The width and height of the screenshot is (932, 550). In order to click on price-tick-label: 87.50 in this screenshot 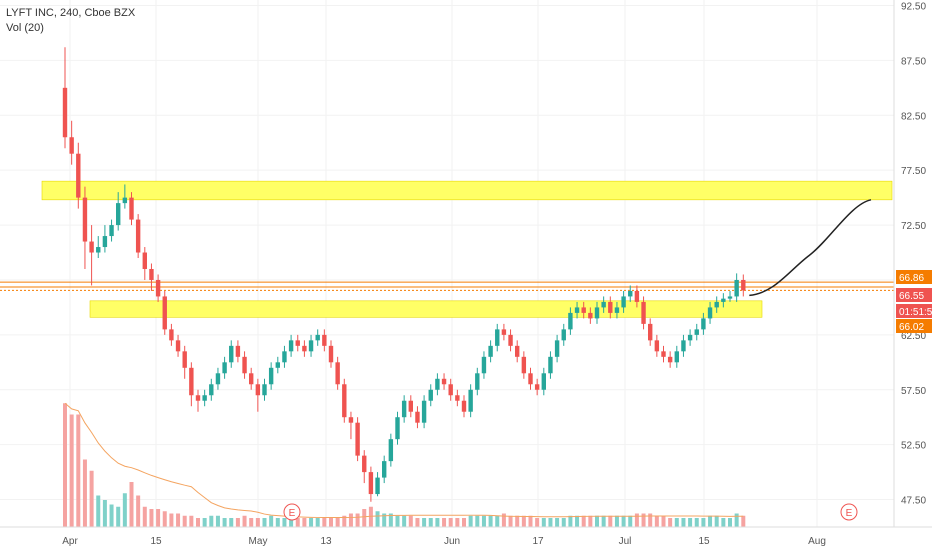, I will do `click(913, 61)`.